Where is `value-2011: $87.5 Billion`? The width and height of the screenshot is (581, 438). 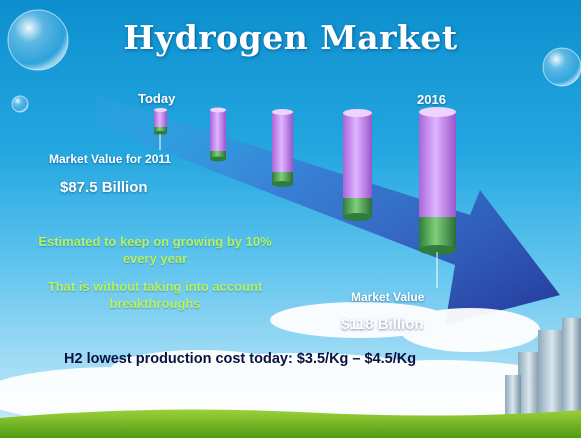 value-2011: $87.5 Billion is located at coordinates (104, 187).